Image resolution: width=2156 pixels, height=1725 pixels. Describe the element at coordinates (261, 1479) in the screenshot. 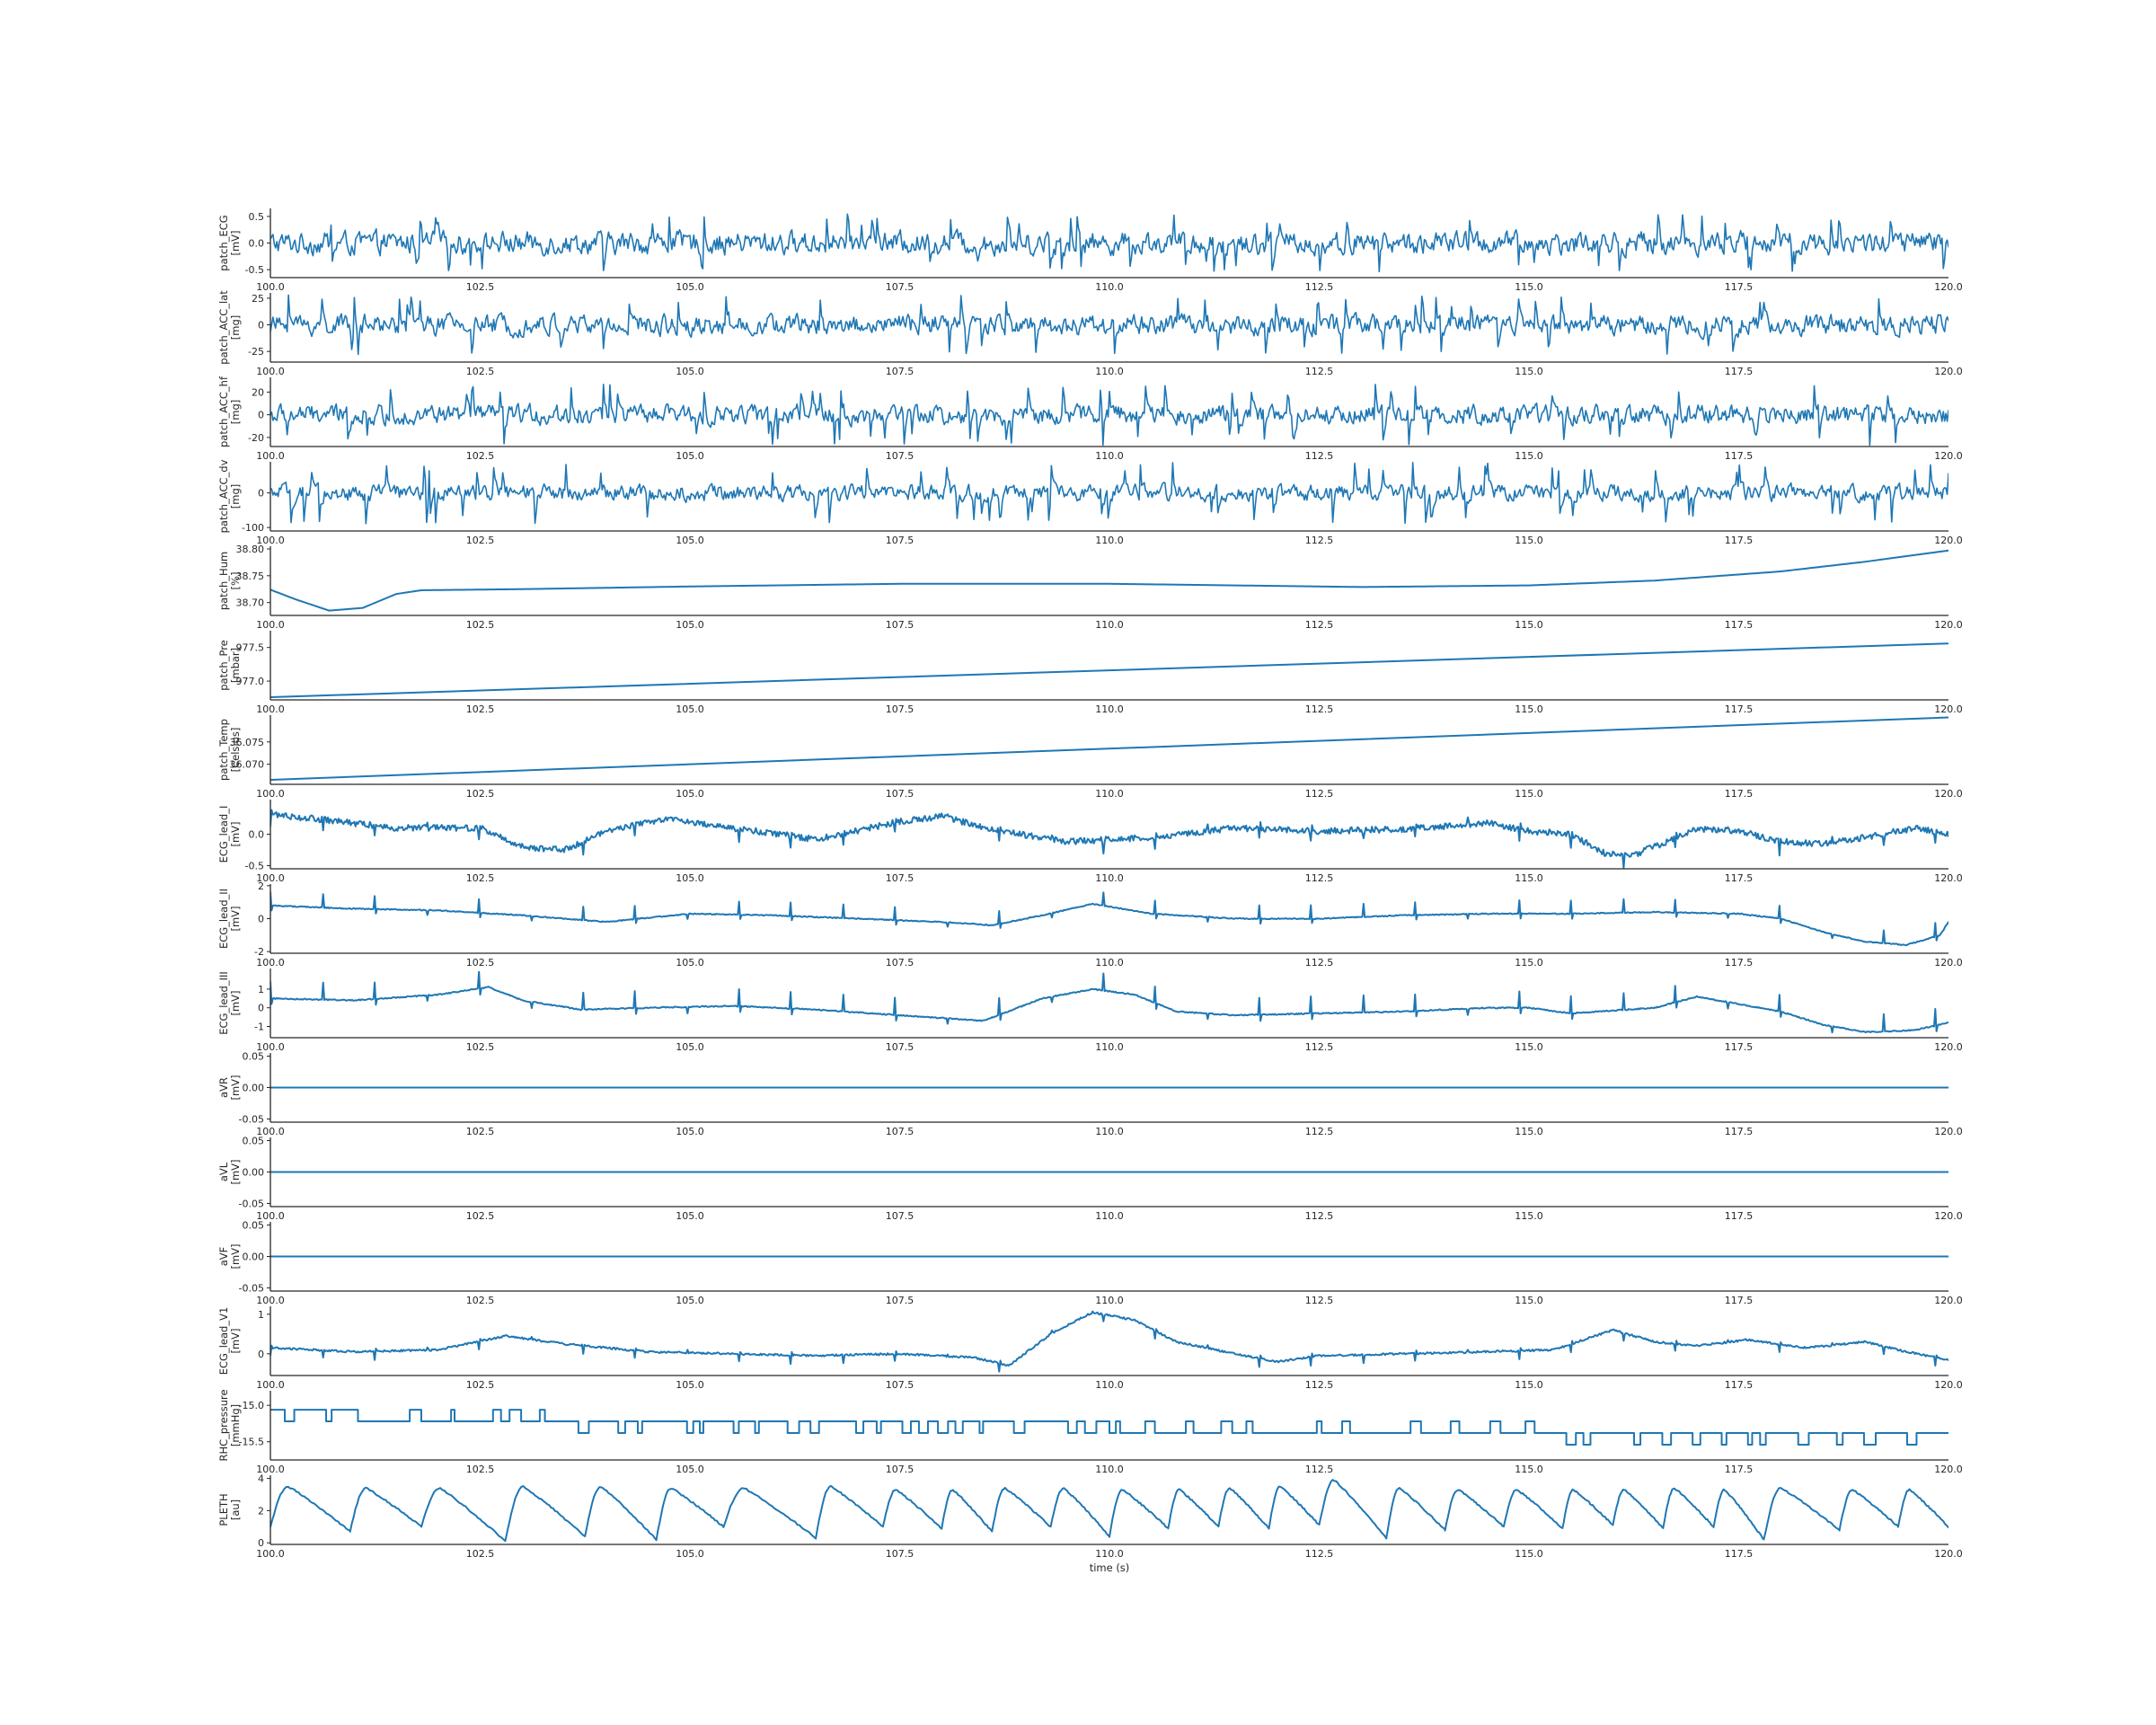

I see `y-tick-label: 4` at that location.